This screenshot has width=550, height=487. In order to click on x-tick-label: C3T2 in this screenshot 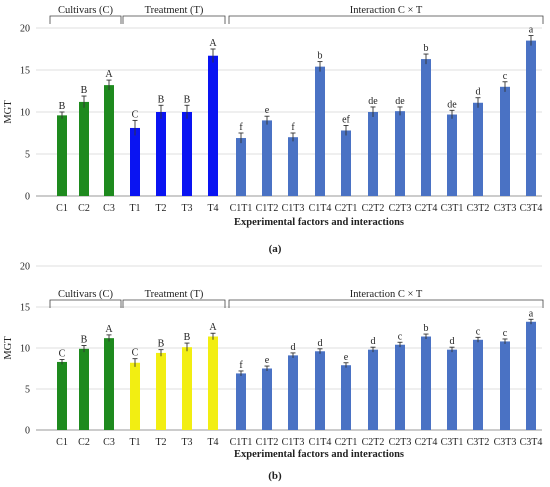, I will do `click(478, 442)`.